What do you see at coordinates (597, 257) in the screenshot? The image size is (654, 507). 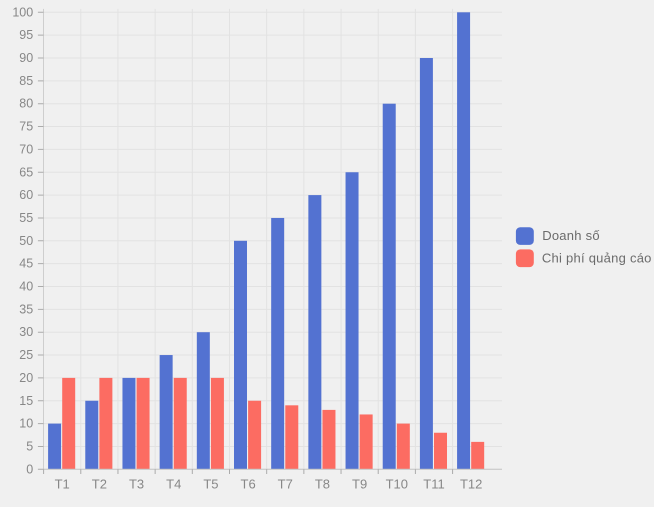 I see `svg-text: Chi phí quảng cáo` at bounding box center [597, 257].